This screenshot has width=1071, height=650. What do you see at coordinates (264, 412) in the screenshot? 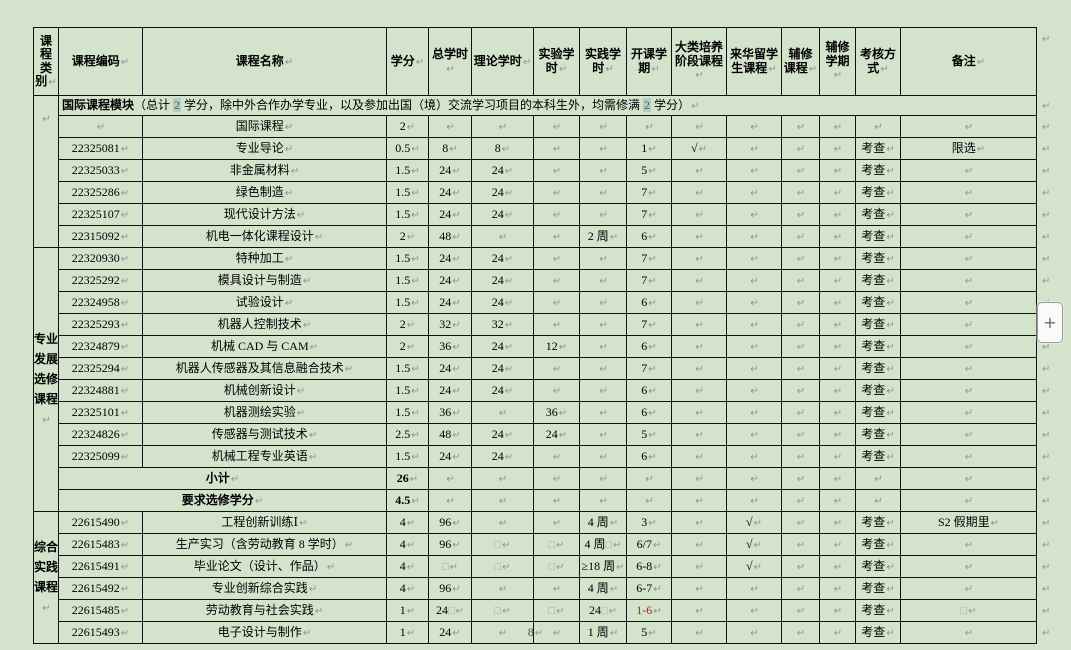
I see `cell-name: 机器测绘实验↵` at bounding box center [264, 412].